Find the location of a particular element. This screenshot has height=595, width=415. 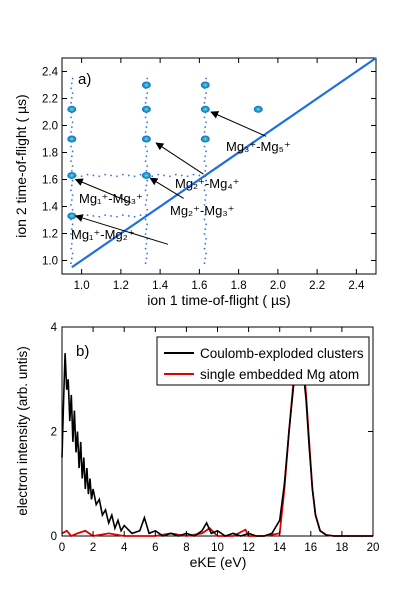

panel-b-label: b) is located at coordinates (82, 351).